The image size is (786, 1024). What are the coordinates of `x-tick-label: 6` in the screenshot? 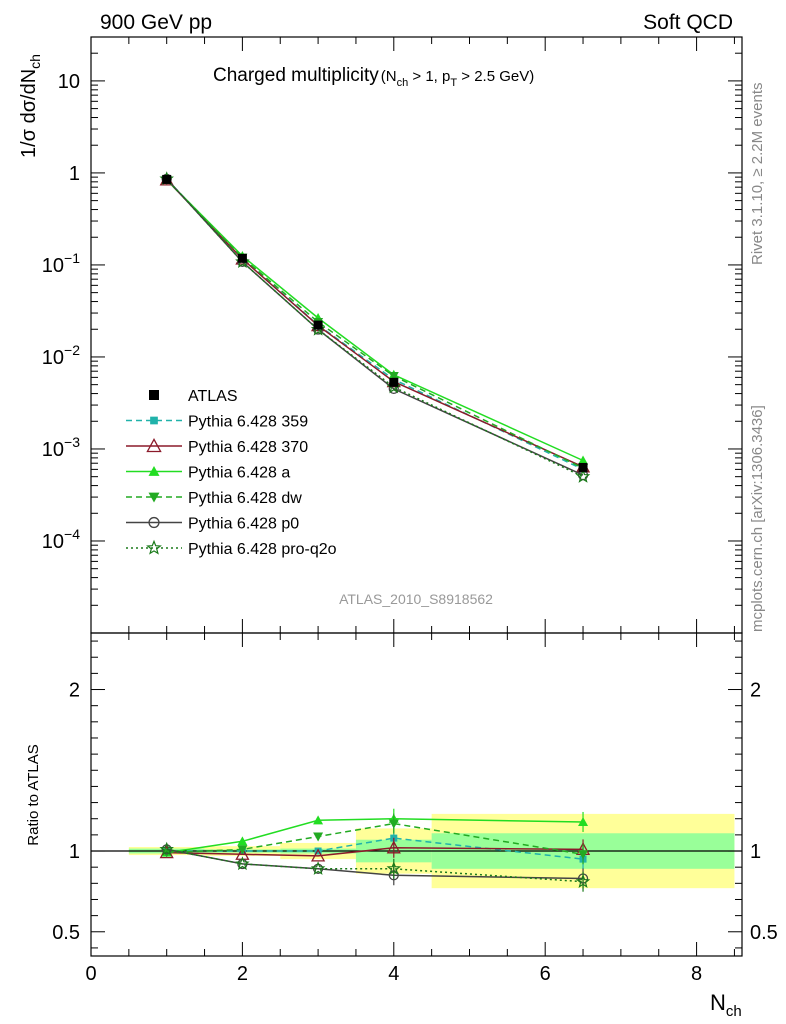 It's located at (545, 974).